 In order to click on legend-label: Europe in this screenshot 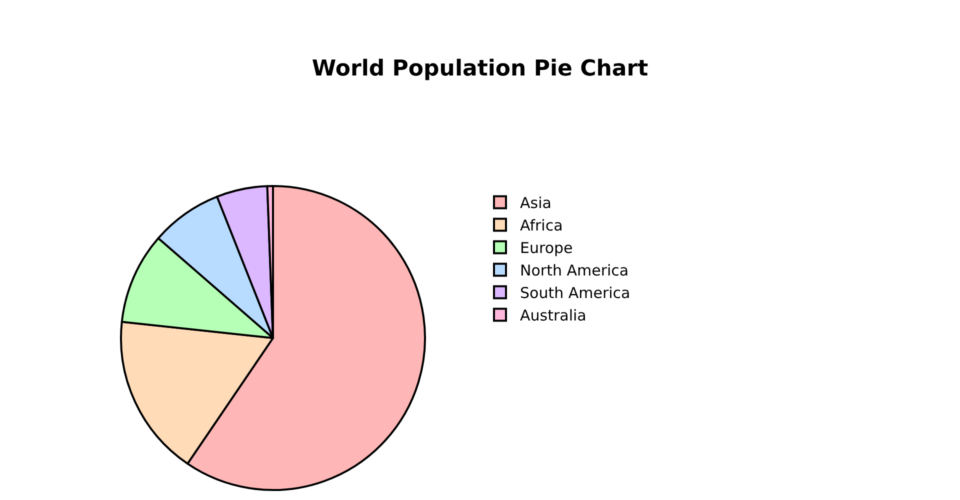, I will do `click(546, 248)`.